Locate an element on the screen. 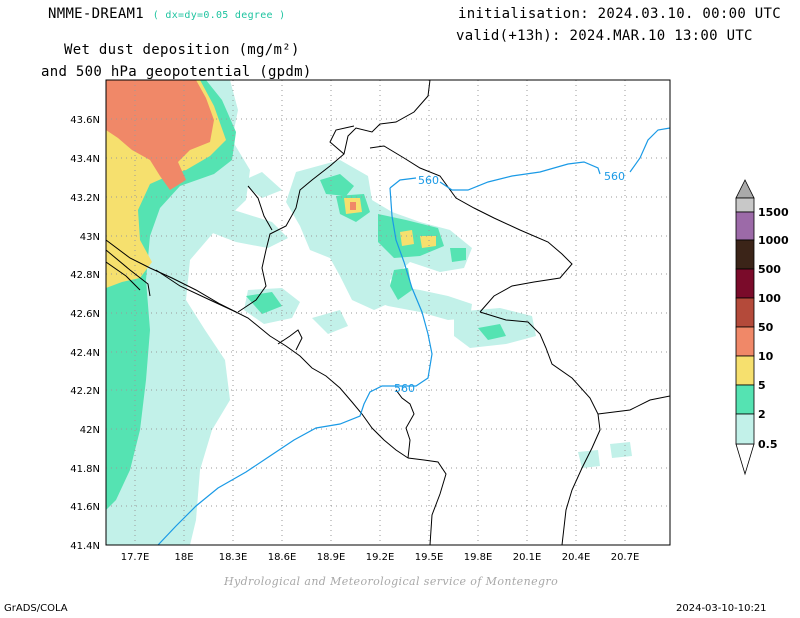  resolution-note: ( dx=dy=0.05 degree ) is located at coordinates (219, 15).